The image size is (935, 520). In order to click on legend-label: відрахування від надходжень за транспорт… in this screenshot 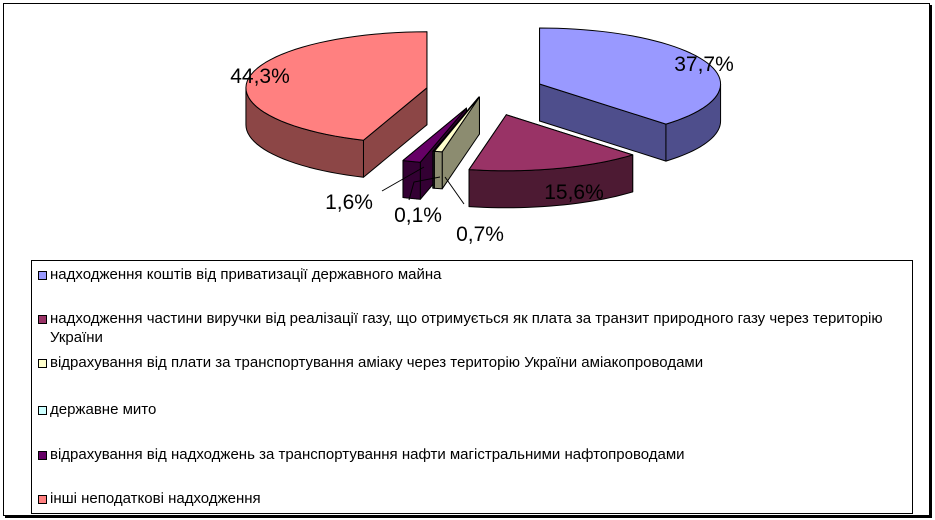, I will do `click(367, 454)`.